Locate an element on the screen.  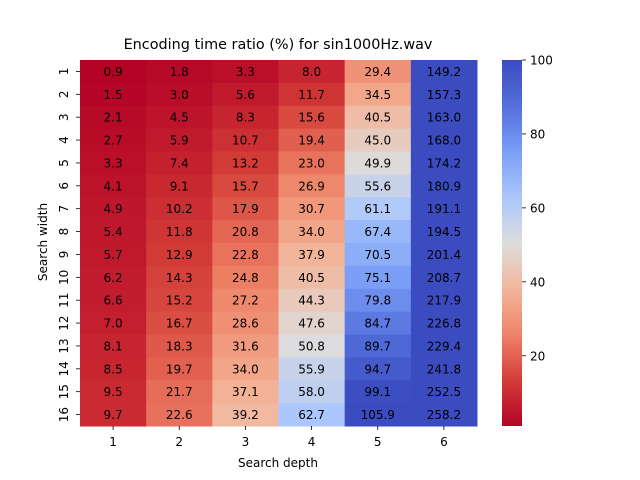
cell-value-label: 5.7 is located at coordinates (113, 255).